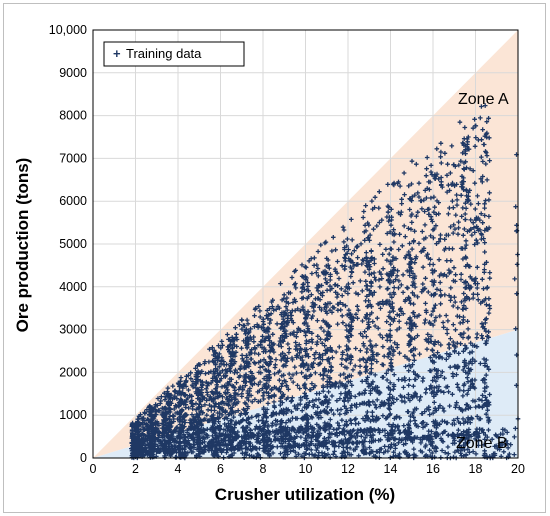  Describe the element at coordinates (83, 458) in the screenshot. I see `y-tick-label: 0` at that location.